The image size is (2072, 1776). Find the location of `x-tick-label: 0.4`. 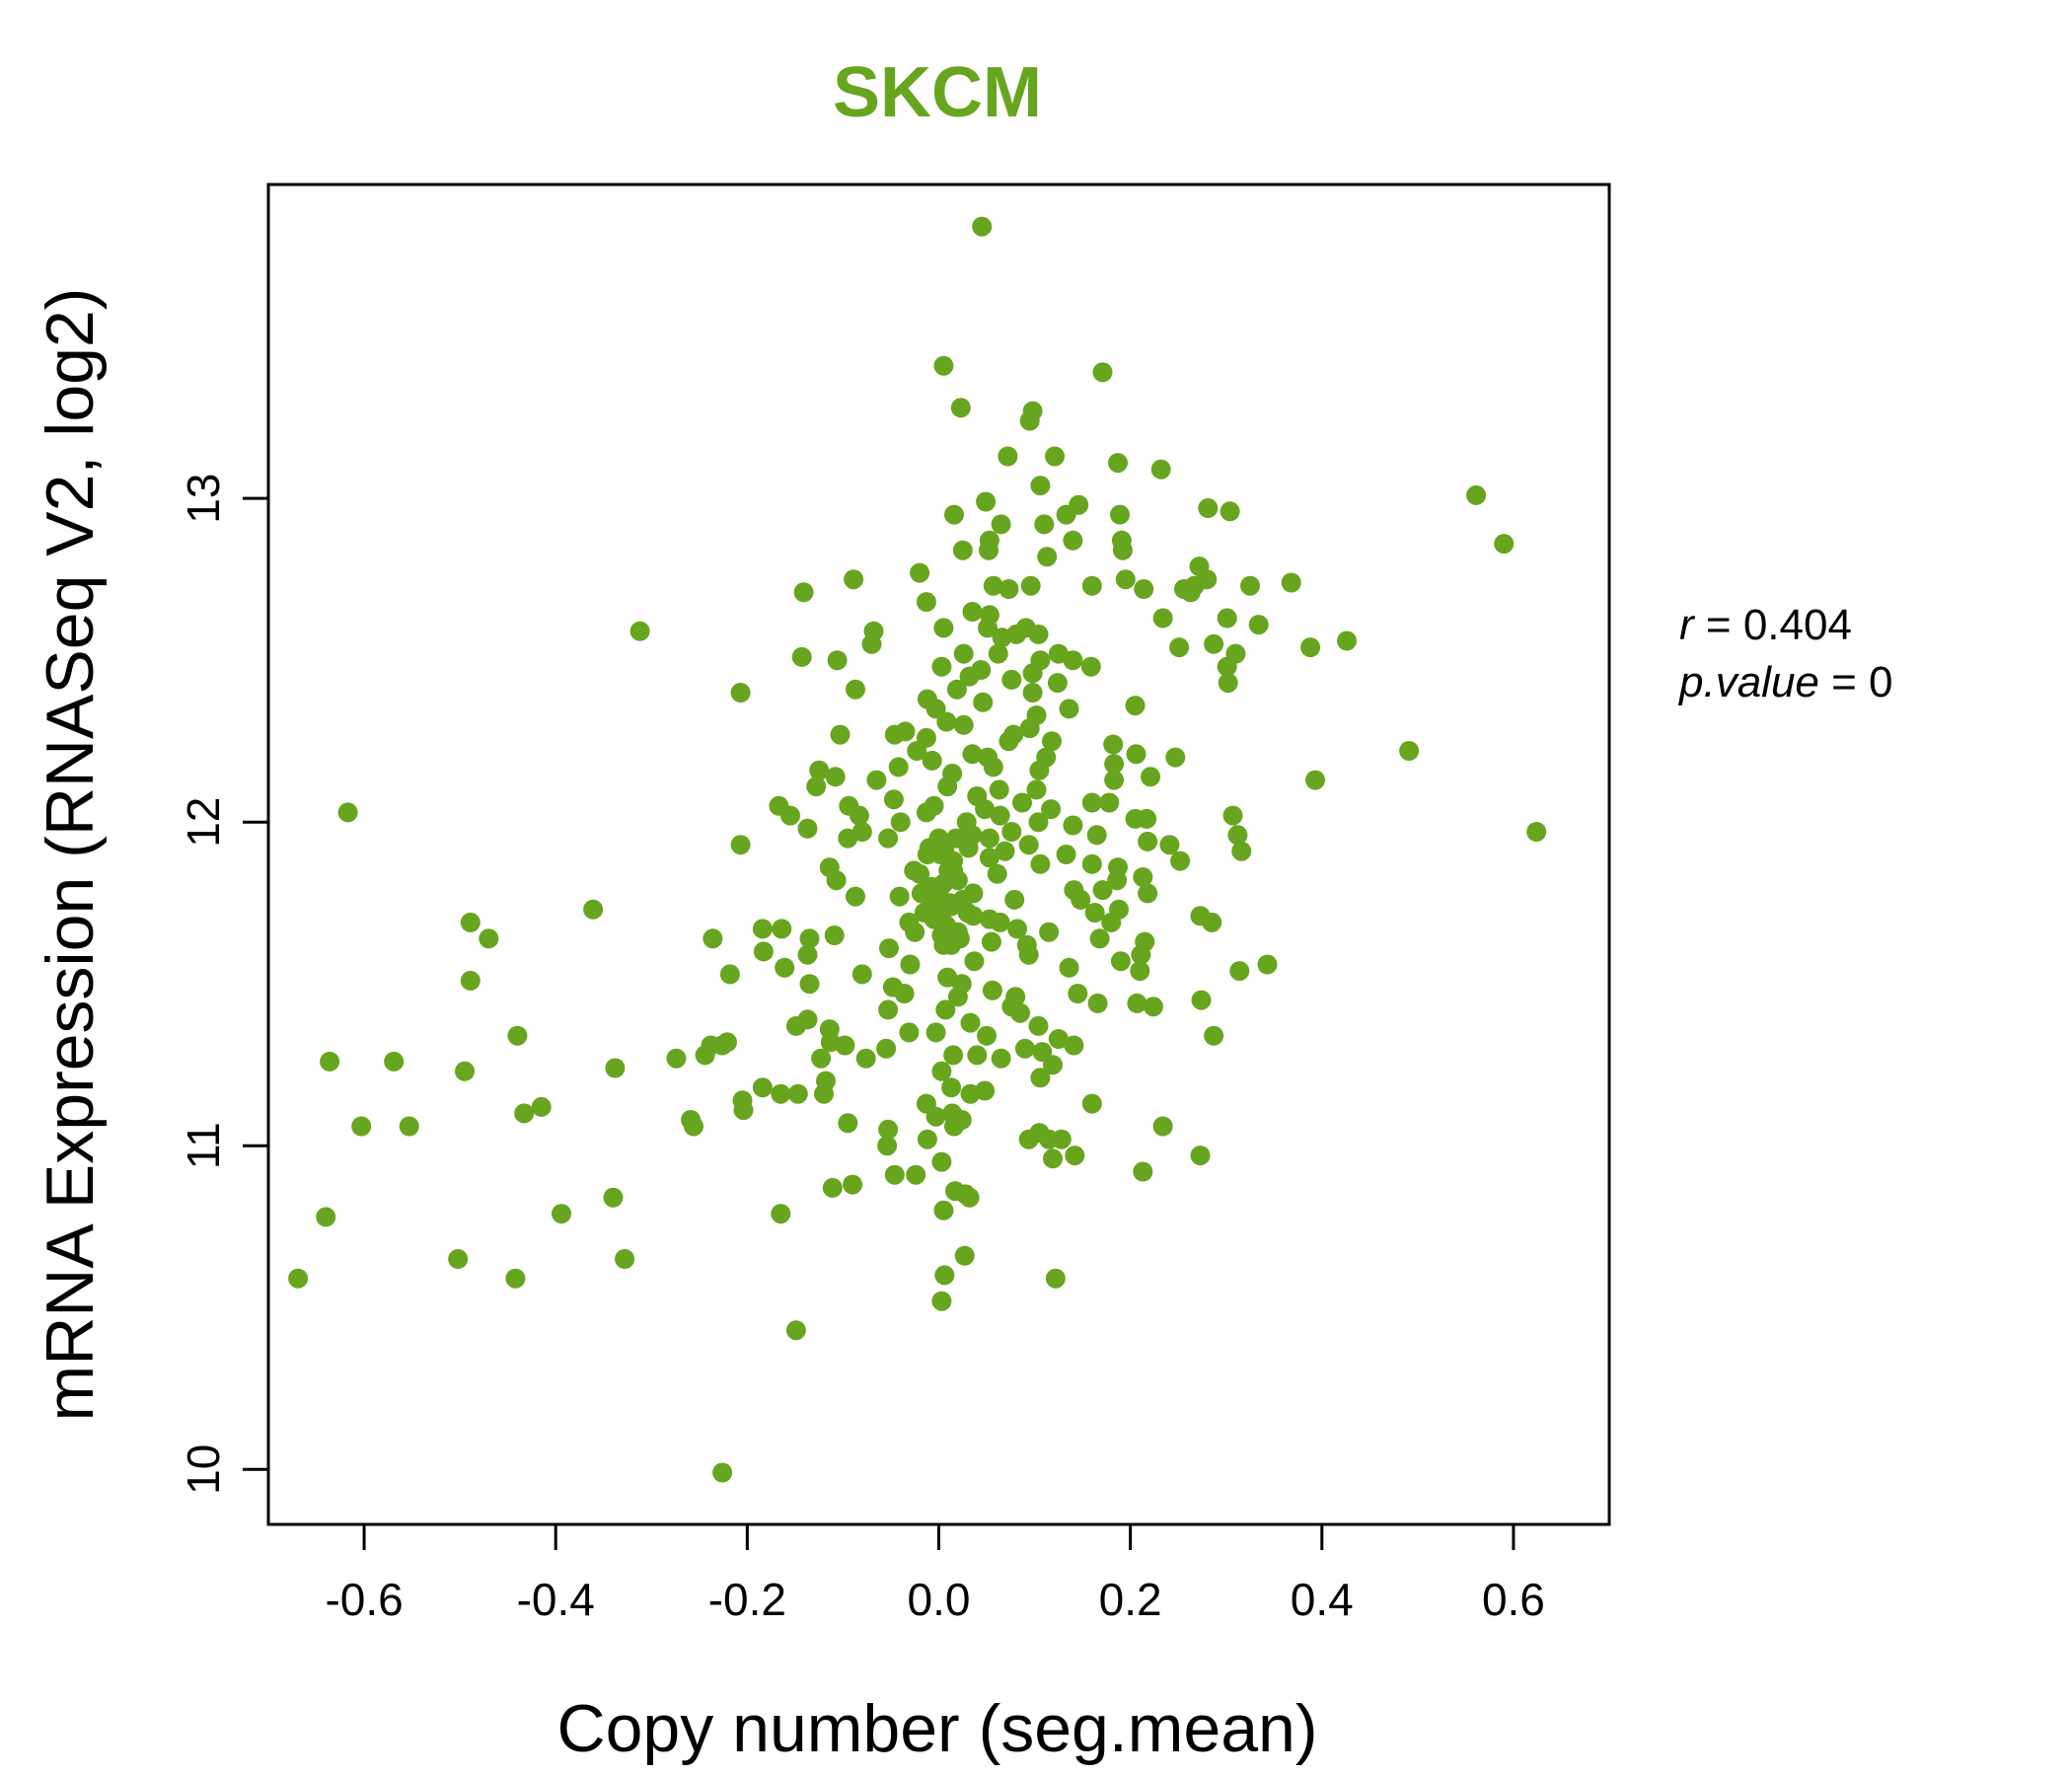

x-tick-label: 0.4 is located at coordinates (1322, 1600).